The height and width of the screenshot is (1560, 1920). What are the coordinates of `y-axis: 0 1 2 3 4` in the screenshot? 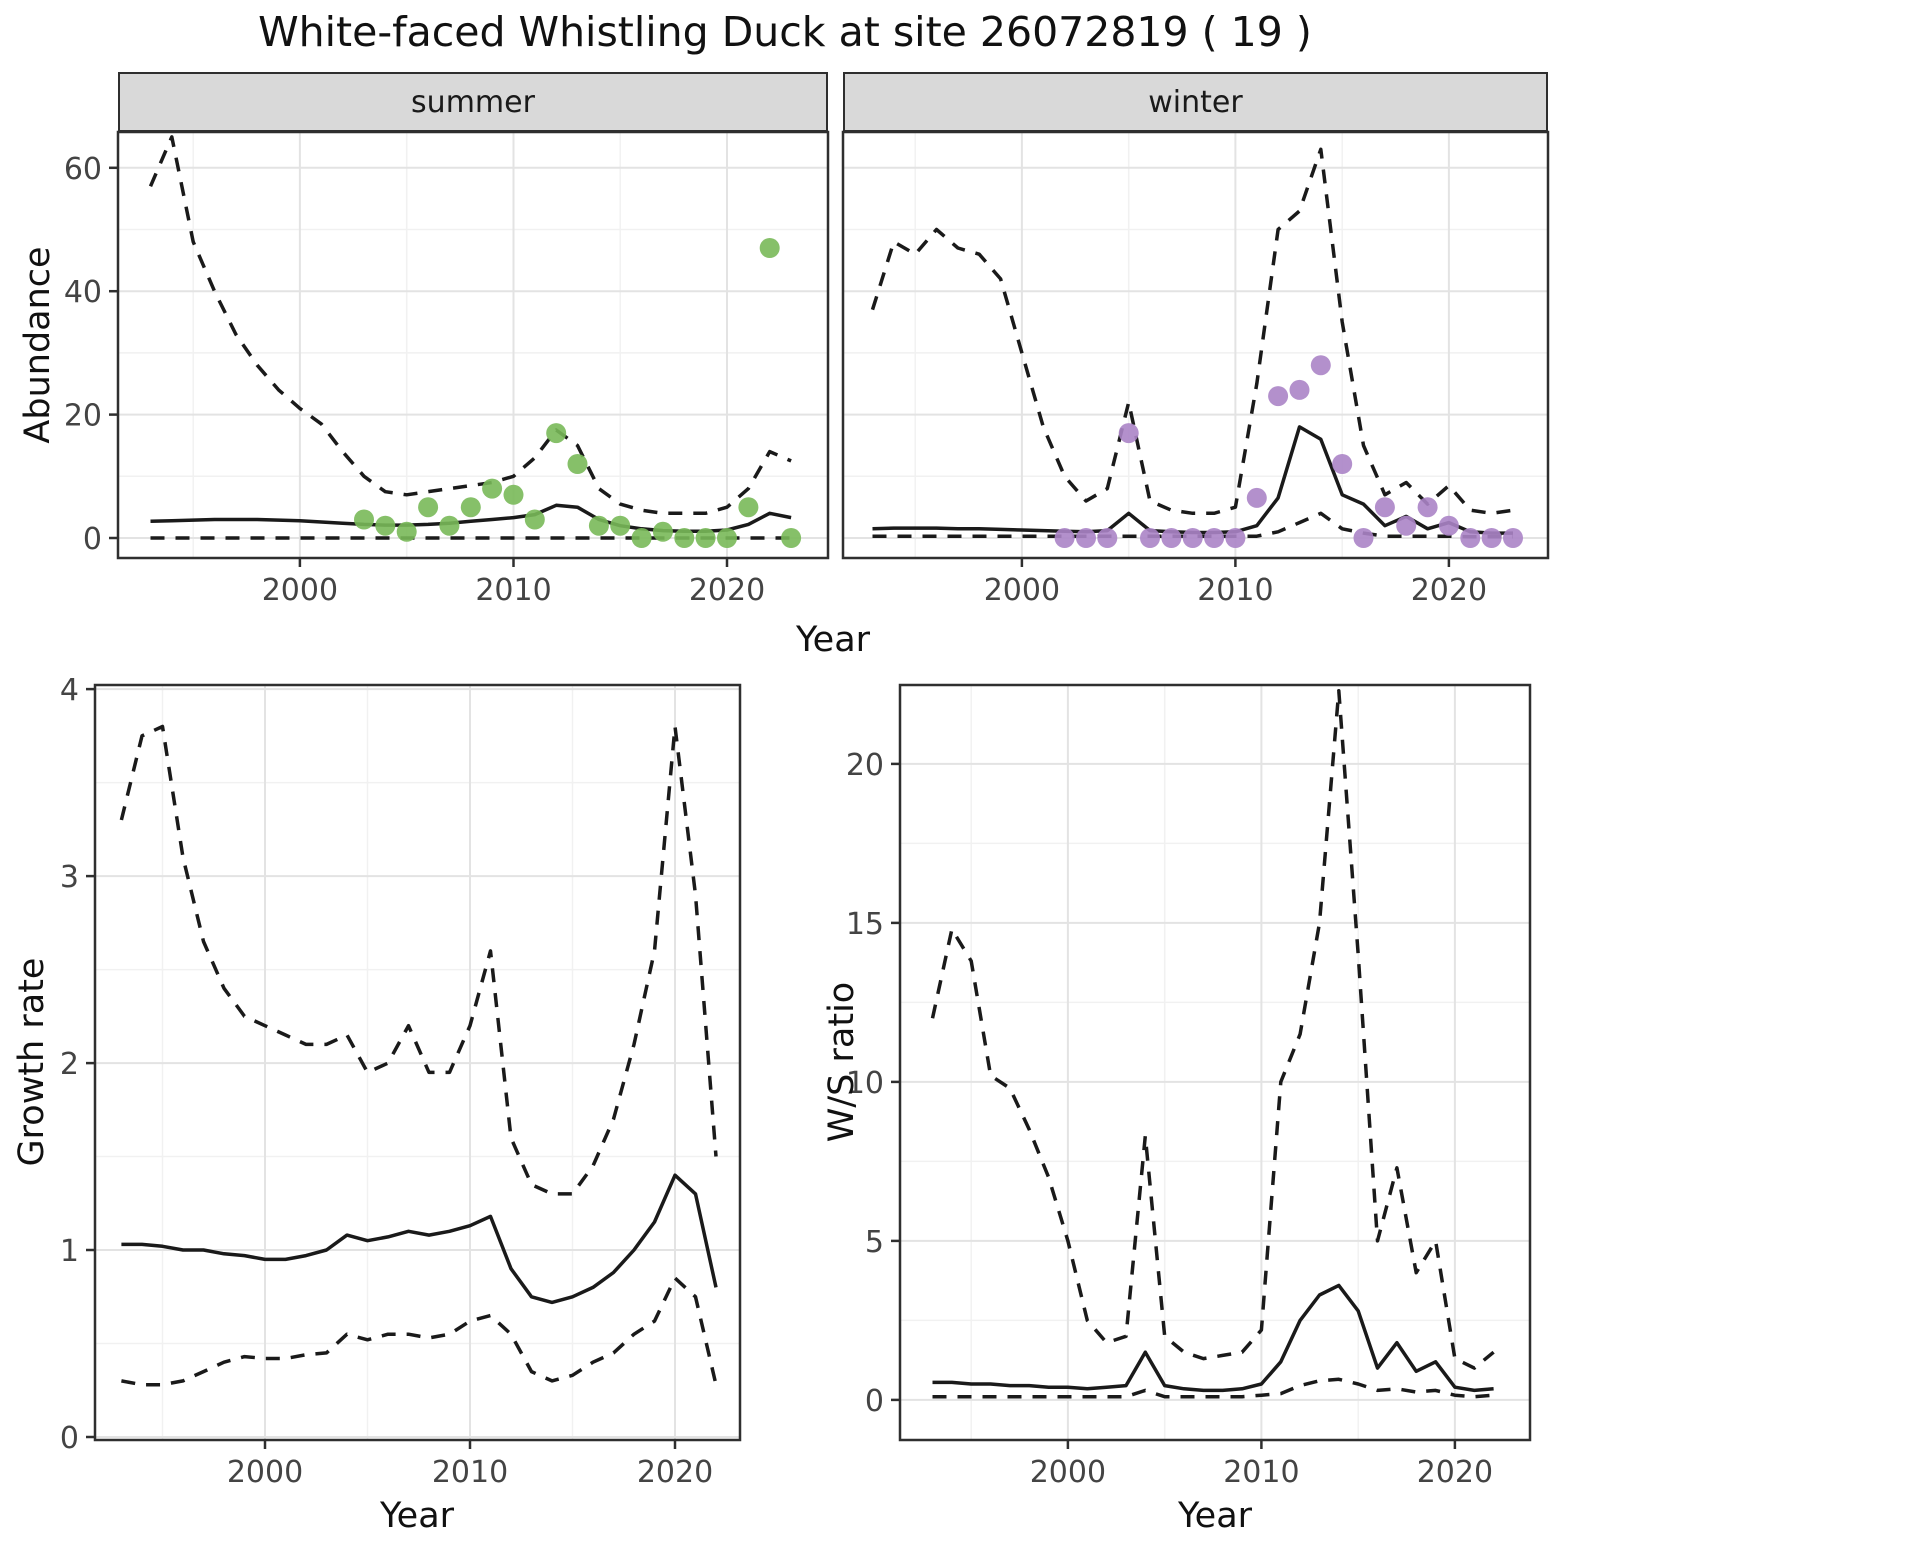 It's located at (77, 1064).